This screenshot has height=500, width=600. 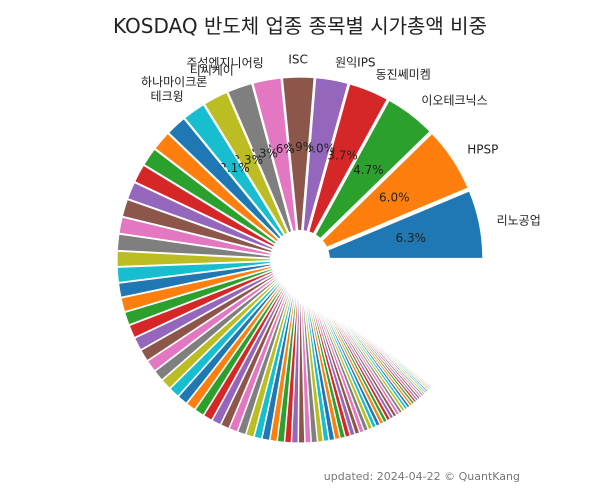 I want to click on slice-name-label: 테크윙, so click(x=167, y=97).